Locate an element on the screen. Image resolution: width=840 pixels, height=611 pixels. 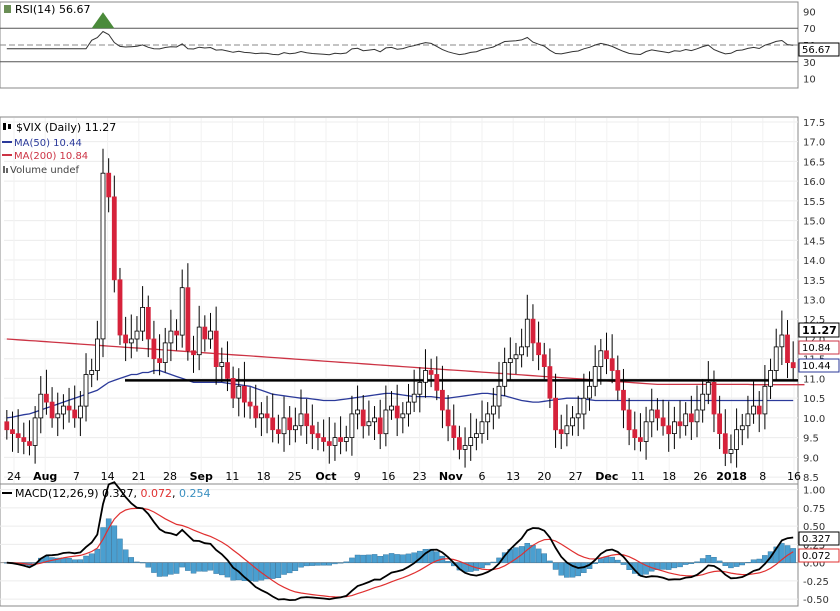
rsi-tick-label: 30 is located at coordinates (809, 63).